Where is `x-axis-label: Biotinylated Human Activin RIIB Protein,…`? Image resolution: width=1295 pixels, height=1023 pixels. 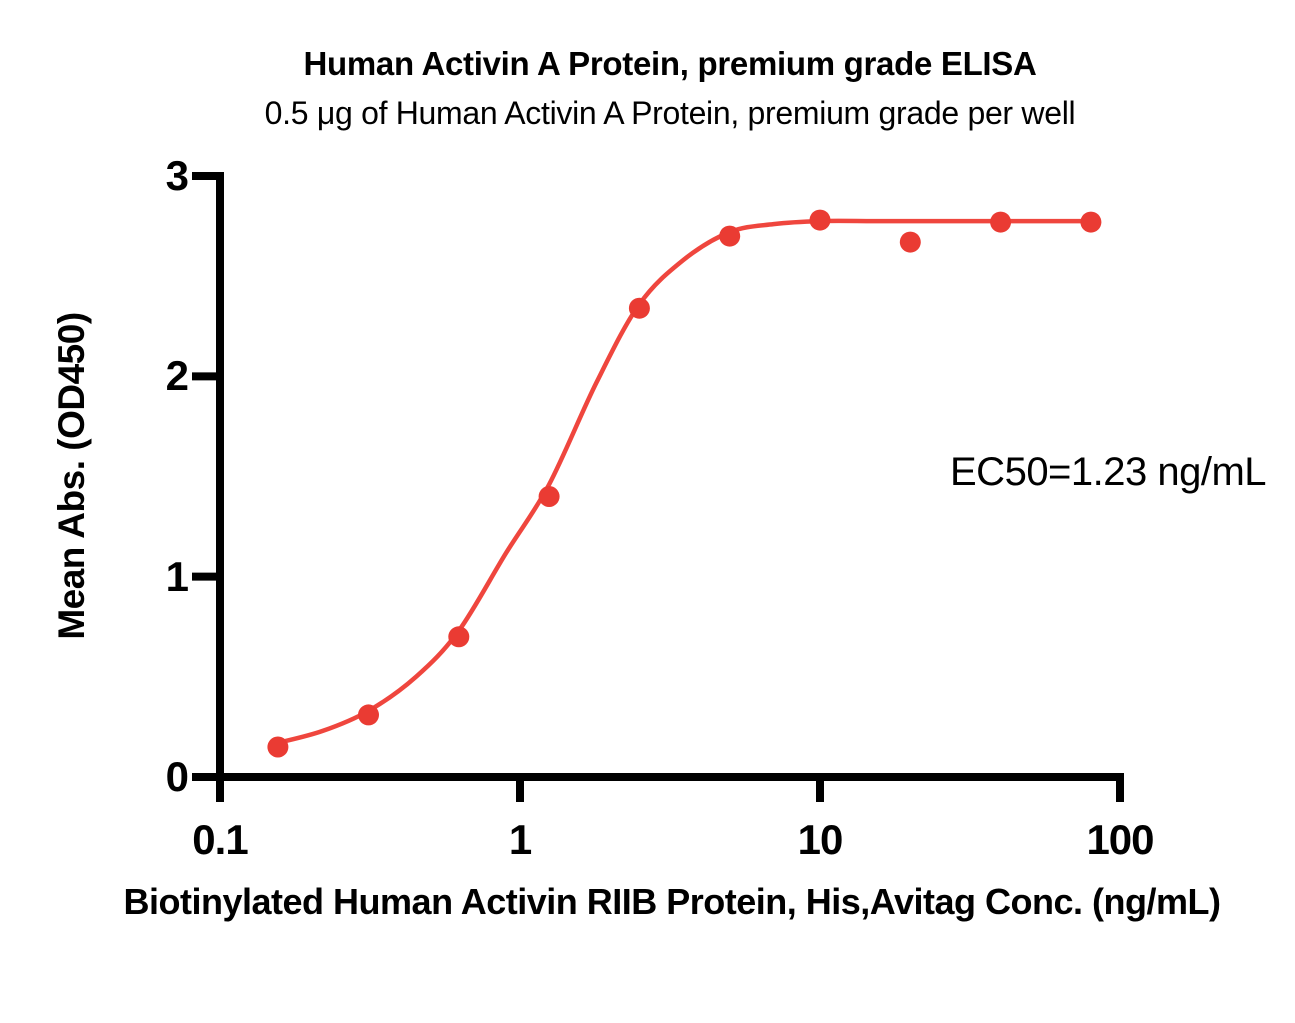 x-axis-label: Biotinylated Human Activin RIIB Protein,… is located at coordinates (672, 901).